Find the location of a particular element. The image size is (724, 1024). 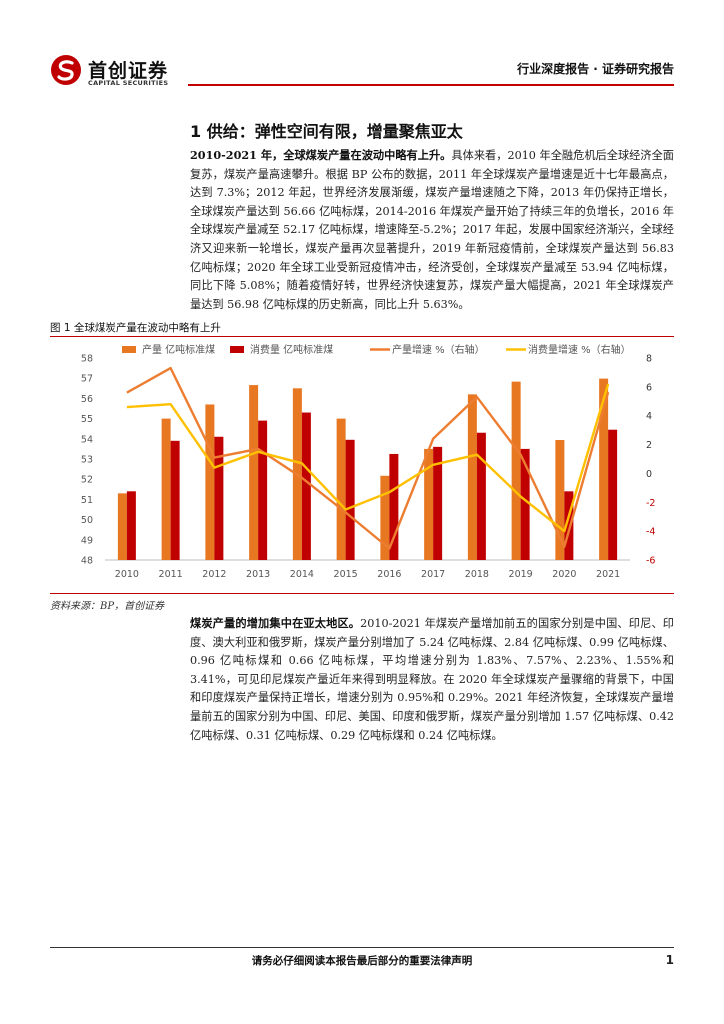

left-tick-label: 48 is located at coordinates (87, 561).